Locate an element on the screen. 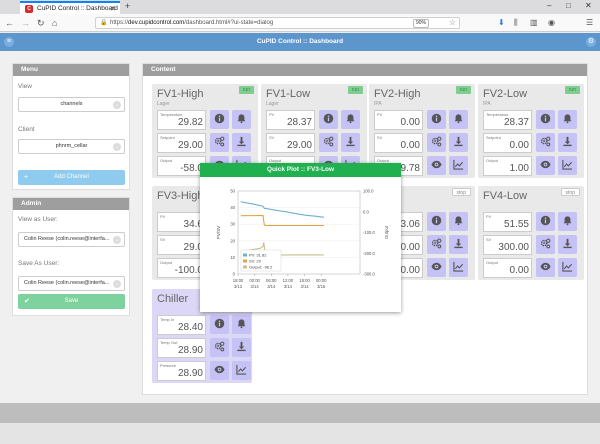 The width and height of the screenshot is (600, 444). legend-entry: SV: 29 is located at coordinates (255, 261).